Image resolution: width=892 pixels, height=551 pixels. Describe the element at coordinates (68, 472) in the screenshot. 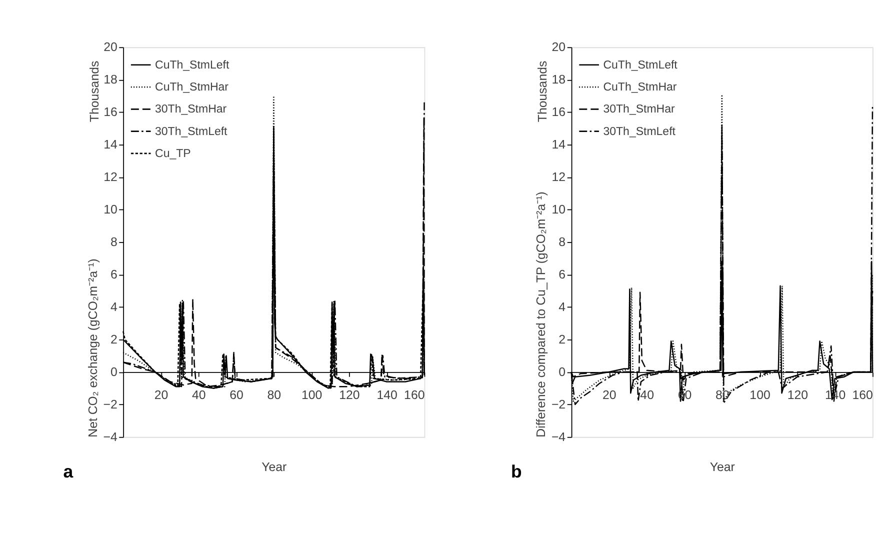

I see `text: a` at that location.